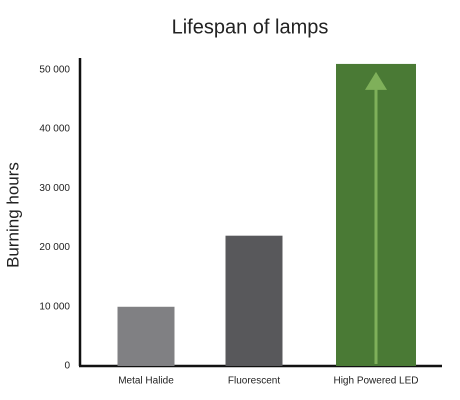  I want to click on x-tick-label: High Powered LED, so click(375, 381).